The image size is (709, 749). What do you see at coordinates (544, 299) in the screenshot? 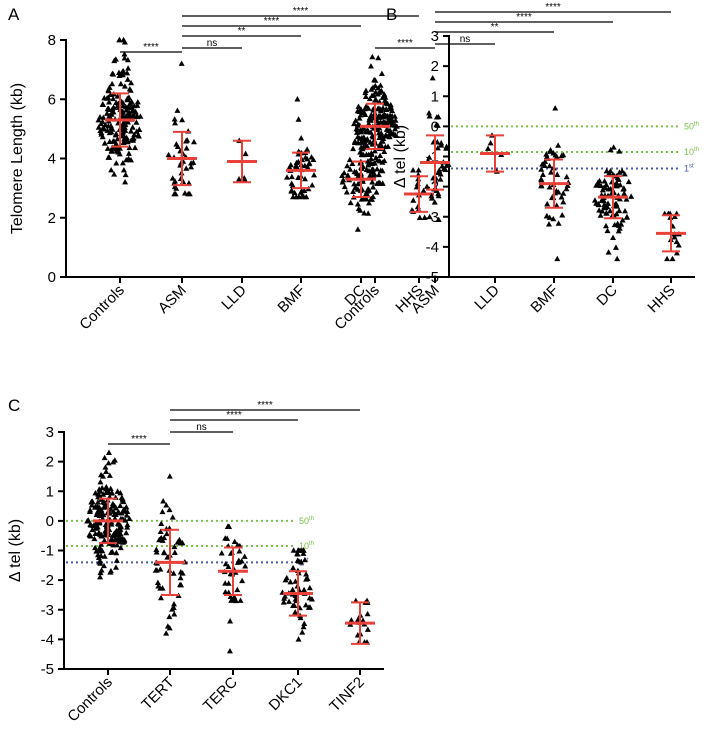
I see `category-label: BMF` at bounding box center [544, 299].